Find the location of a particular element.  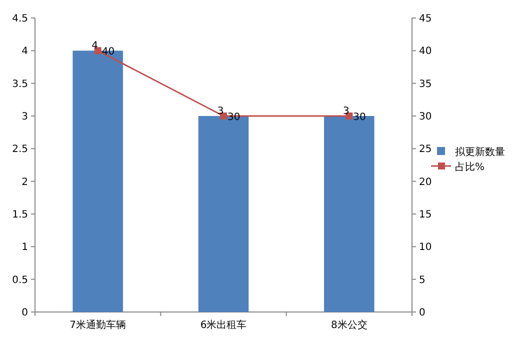

y2-tick-label: 30 is located at coordinates (425, 117).